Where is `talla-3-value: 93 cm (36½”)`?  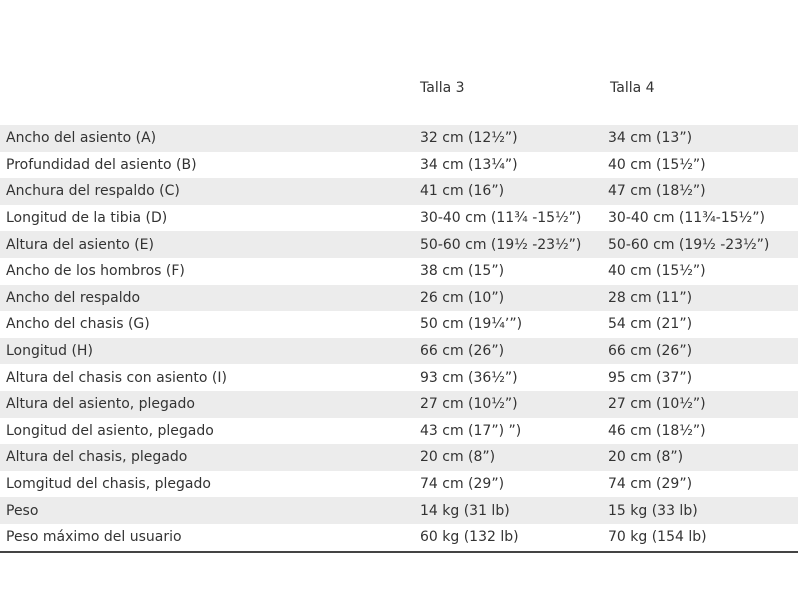
talla-3-value: 93 cm (36½”) is located at coordinates (469, 377).